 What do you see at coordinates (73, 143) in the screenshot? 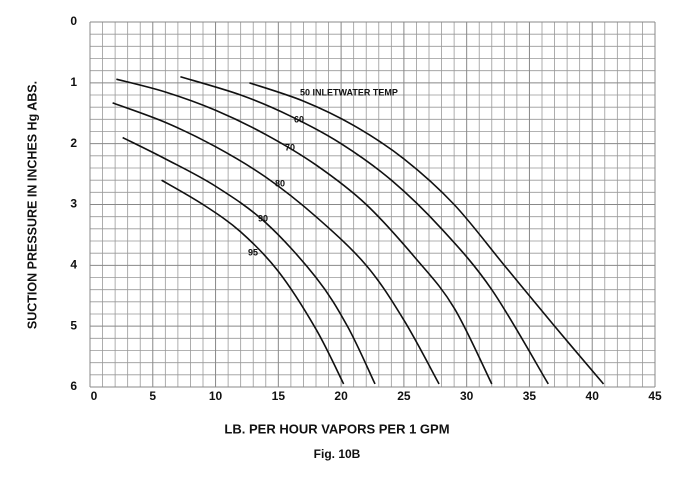
I see `y-tick-label: 2` at bounding box center [73, 143].